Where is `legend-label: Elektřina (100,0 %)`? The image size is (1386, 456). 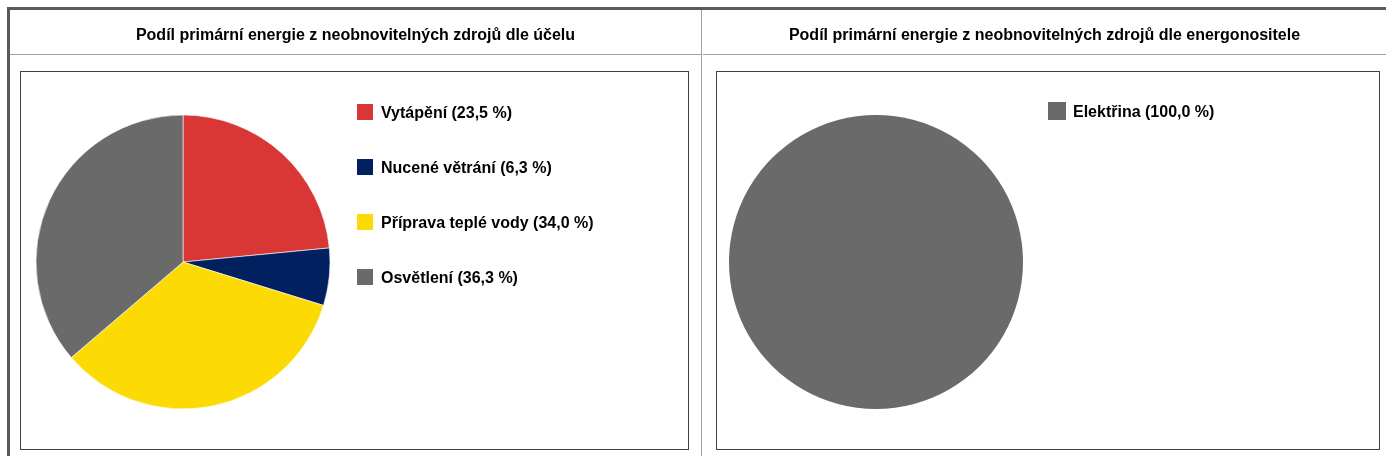
legend-label: Elektřina (100,0 %) is located at coordinates (1144, 111).